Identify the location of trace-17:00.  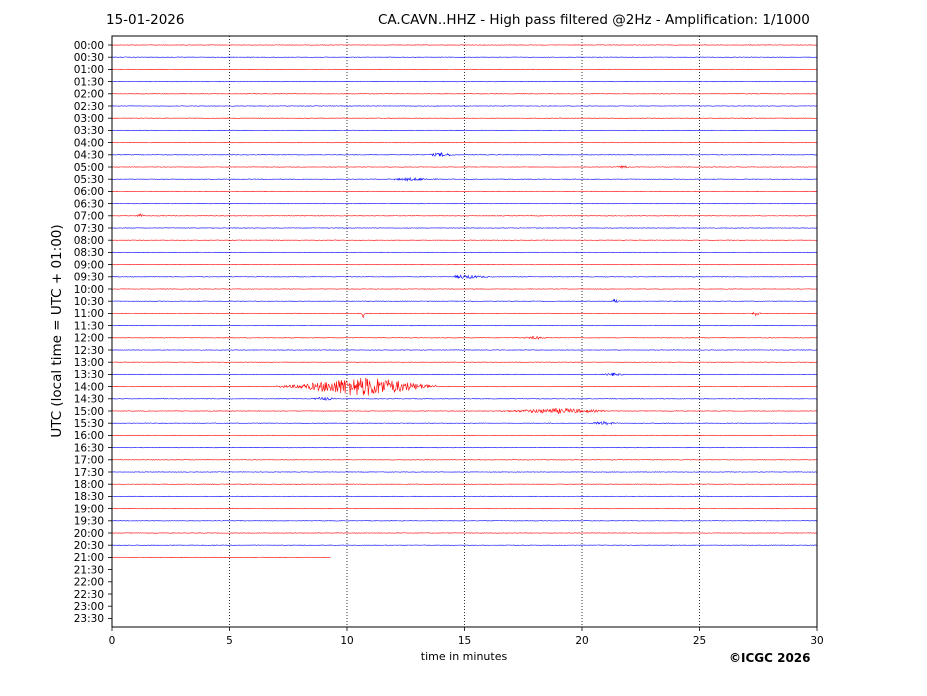
(464, 460).